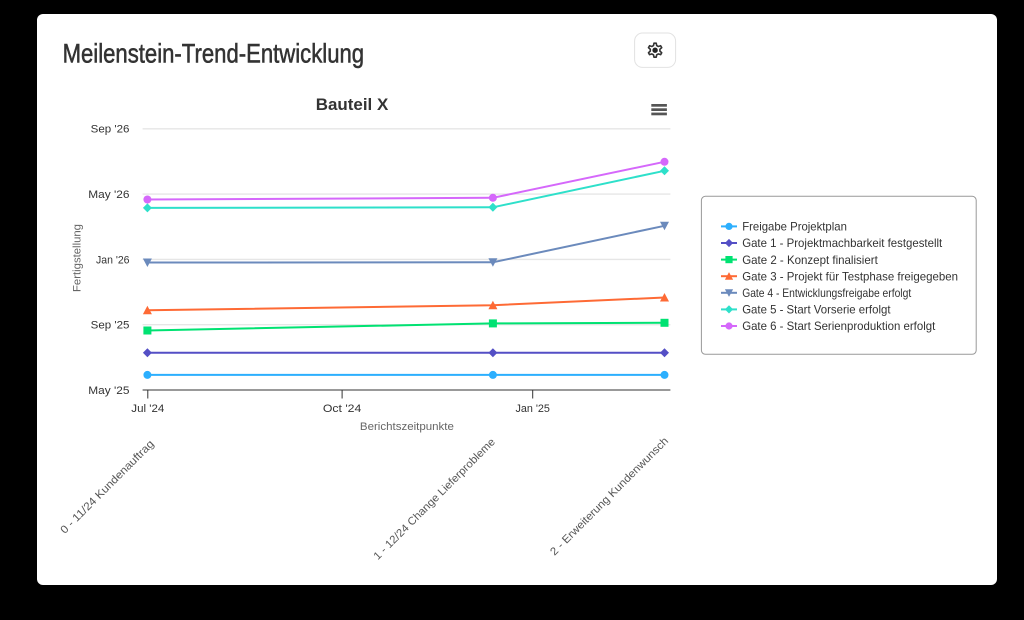 The image size is (1024, 620). I want to click on svg-text: Freigabe Projektplan, so click(794, 227).